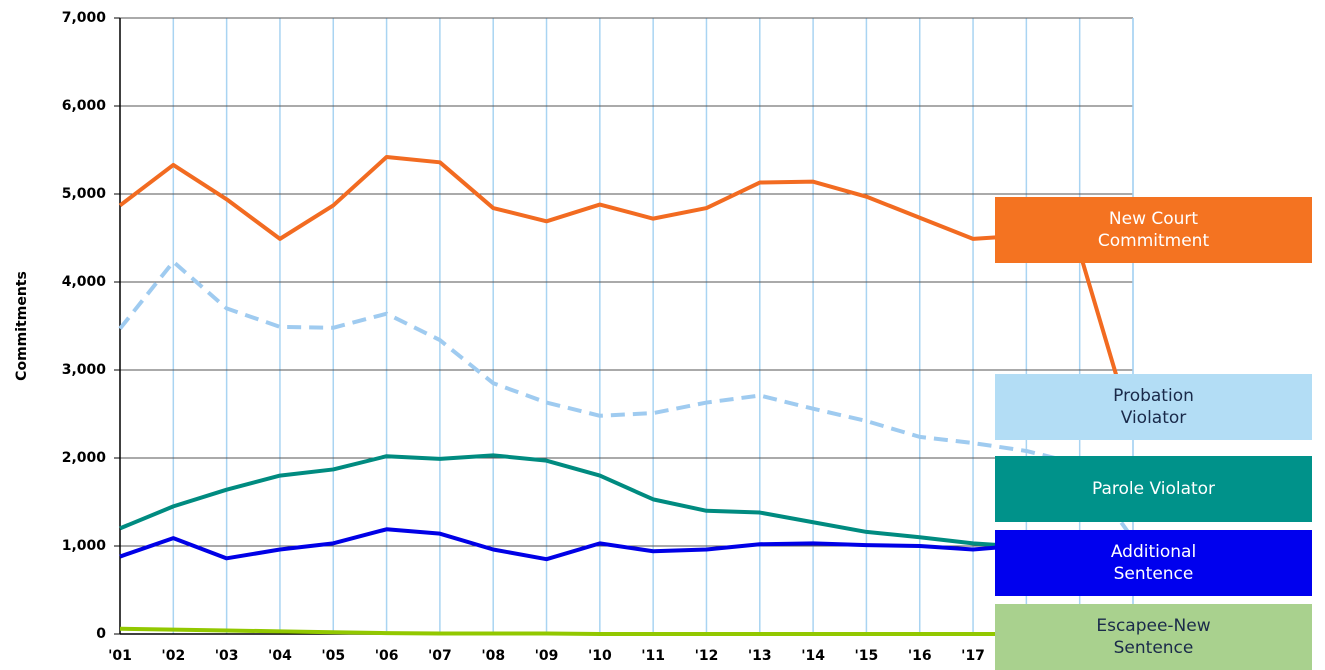 The image size is (1325, 670). I want to click on x-tick-label: '11, so click(653, 656).